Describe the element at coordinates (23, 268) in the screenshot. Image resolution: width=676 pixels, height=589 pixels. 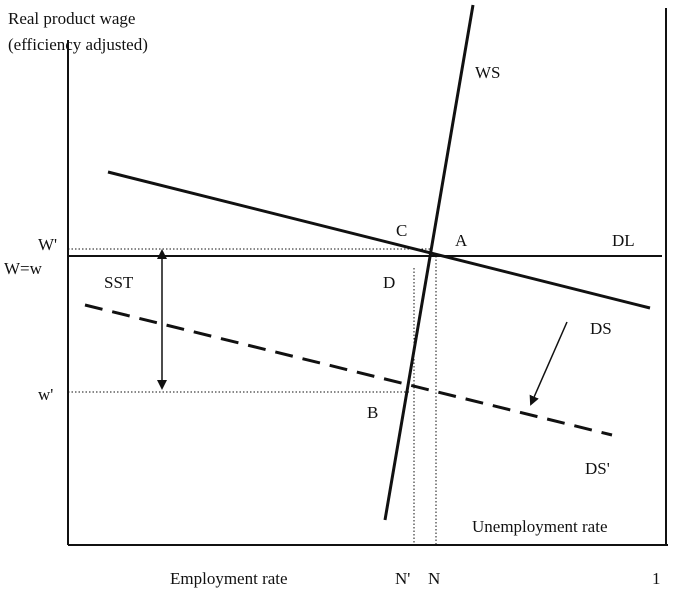
I see `level-label: W=w` at that location.